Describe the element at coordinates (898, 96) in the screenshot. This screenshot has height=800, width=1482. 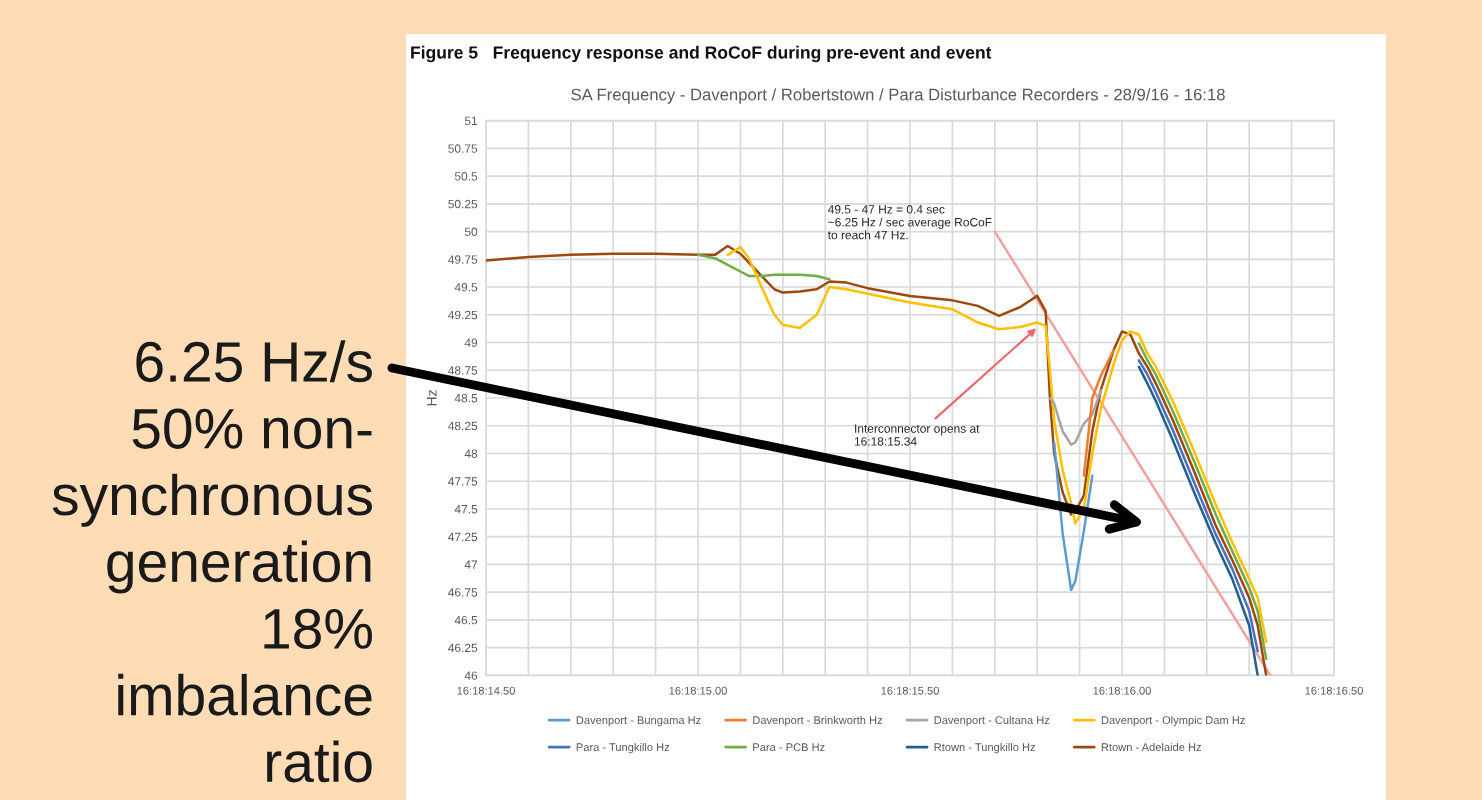
I see `chart-subtitle: SA Frequency - Davenport / Robertstown / Para Disturbance Recorders - 28/9/16 - 16:18` at that location.